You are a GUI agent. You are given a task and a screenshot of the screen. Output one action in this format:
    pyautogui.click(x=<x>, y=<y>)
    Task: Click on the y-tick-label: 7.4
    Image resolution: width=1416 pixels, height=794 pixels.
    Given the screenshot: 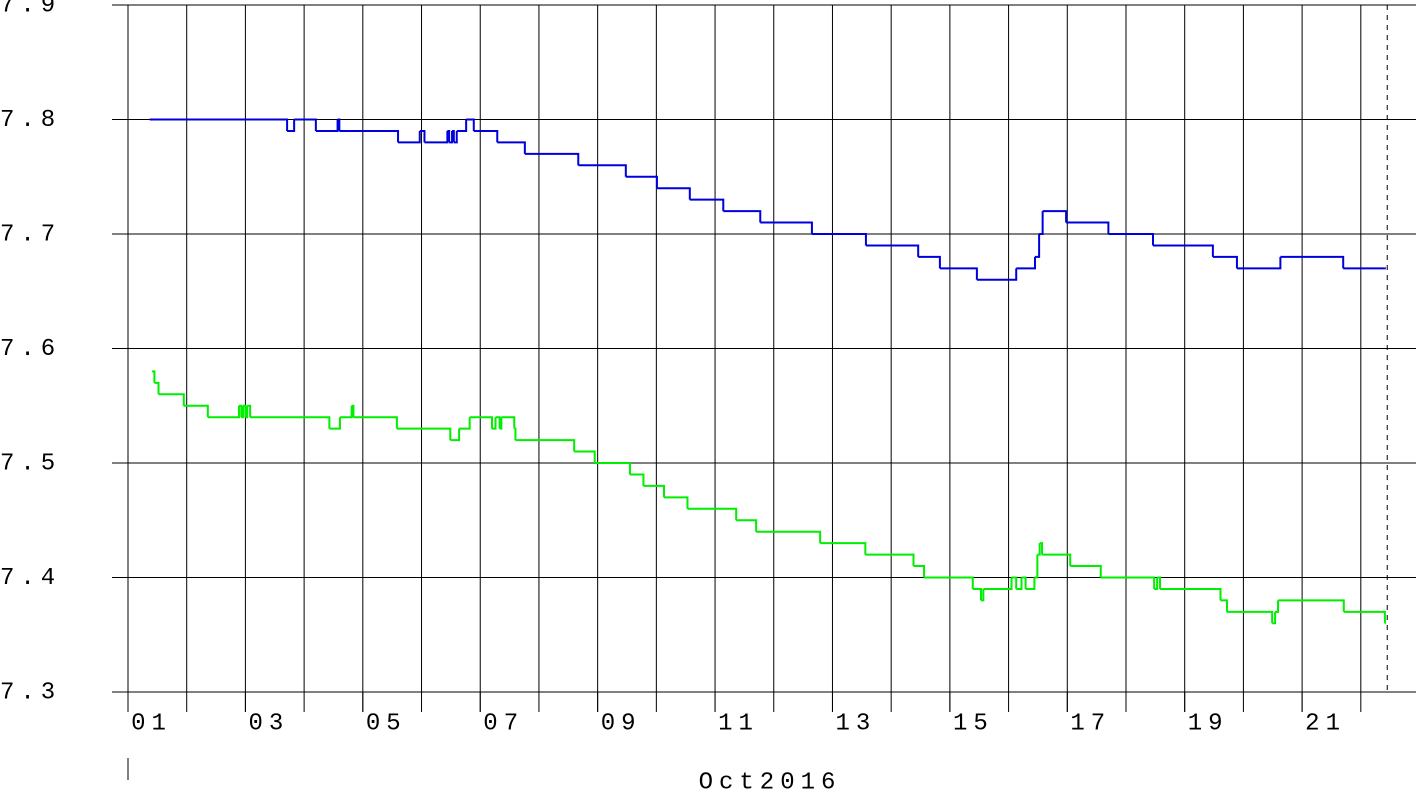 What is the action you would take?
    pyautogui.click(x=30, y=578)
    